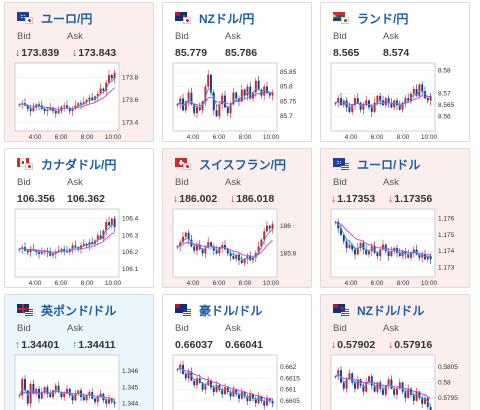 The image size is (480, 410). I want to click on gb-us-flag, so click(25, 310).